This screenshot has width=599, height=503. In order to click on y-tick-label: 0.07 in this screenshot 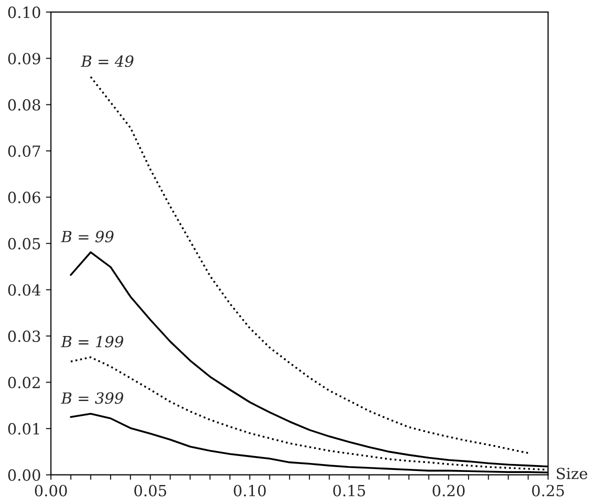, I will do `click(24, 151)`.